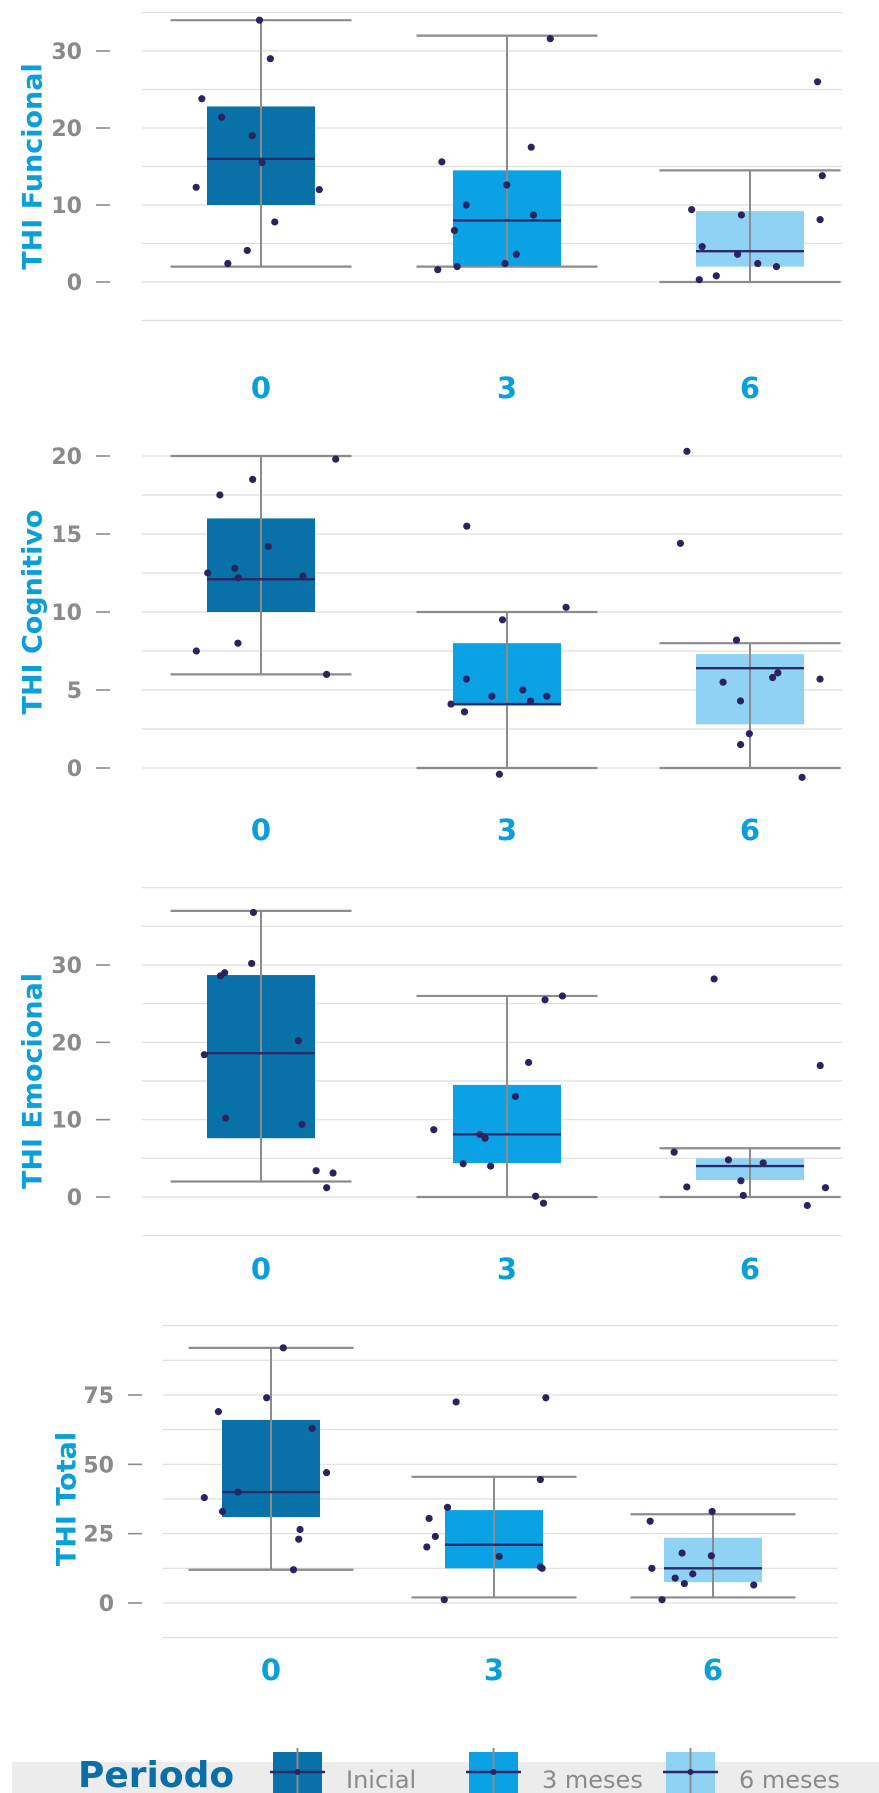  Describe the element at coordinates (66, 966) in the screenshot. I see `y-tick-label: 30` at that location.